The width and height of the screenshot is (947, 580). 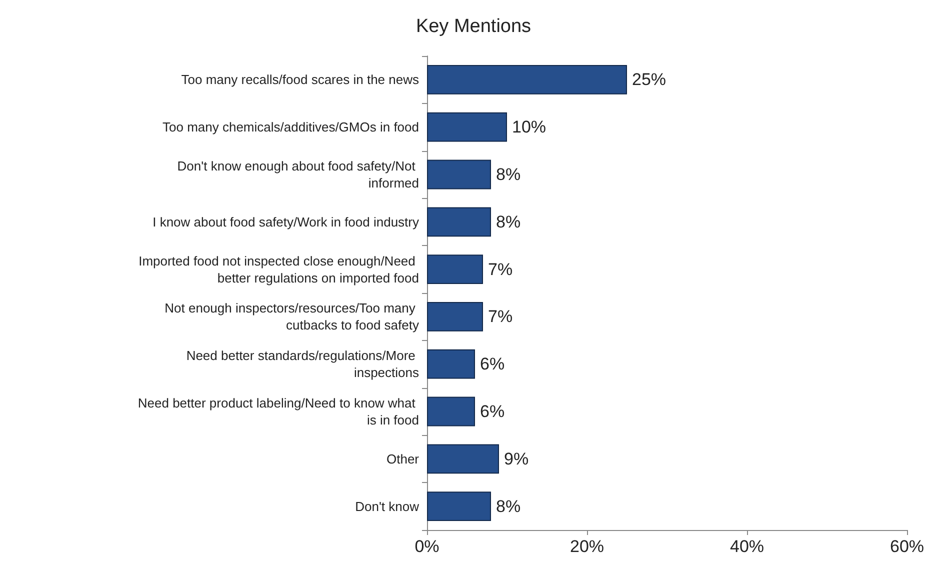 I want to click on x-tick-label: 20%, so click(x=587, y=546).